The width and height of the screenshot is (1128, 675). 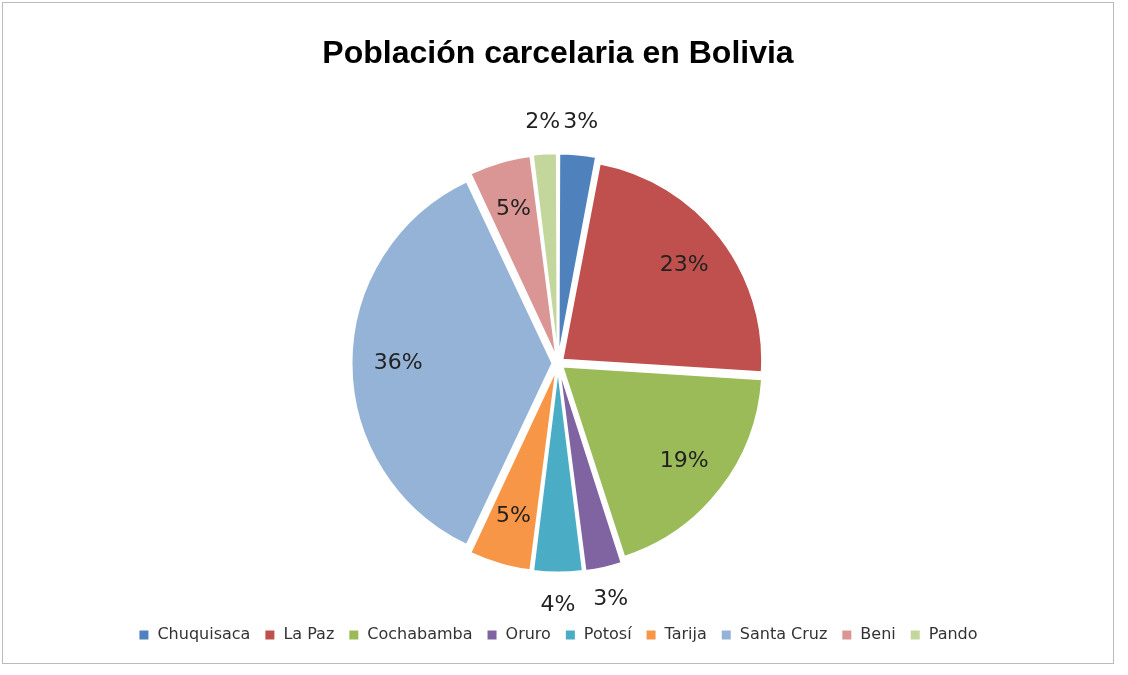 What do you see at coordinates (685, 634) in the screenshot?
I see `legend-label: Tarija` at bounding box center [685, 634].